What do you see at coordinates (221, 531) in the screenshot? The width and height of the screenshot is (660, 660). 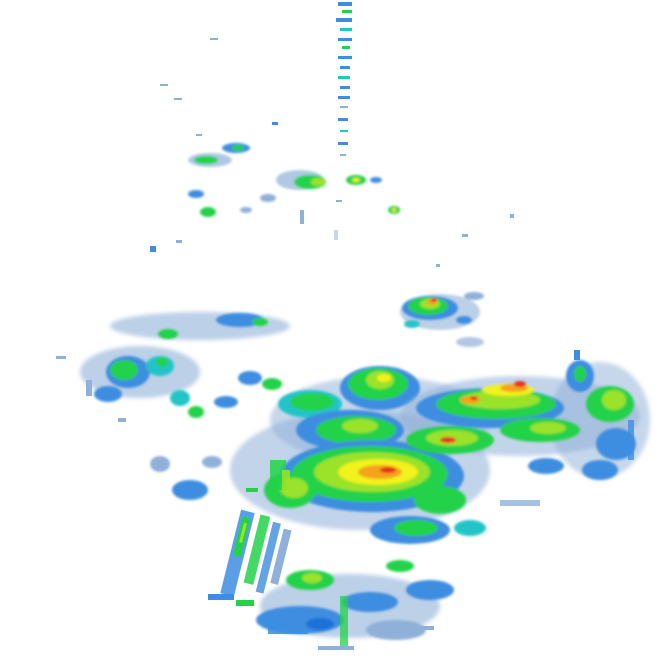 I see `southwest-streaks` at bounding box center [221, 531].